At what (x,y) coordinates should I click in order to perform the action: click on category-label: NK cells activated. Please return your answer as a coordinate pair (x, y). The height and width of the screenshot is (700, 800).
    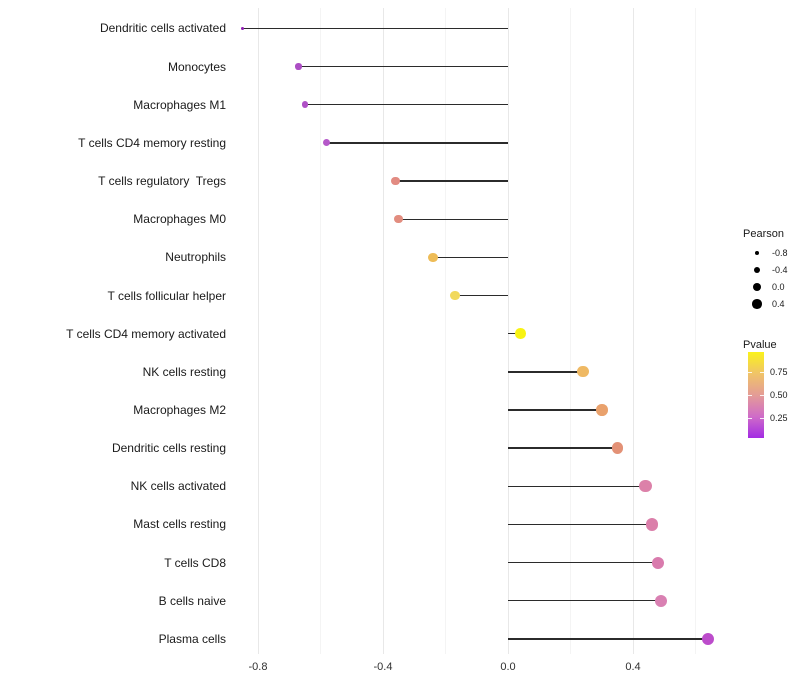
    Looking at the image, I should click on (178, 486).